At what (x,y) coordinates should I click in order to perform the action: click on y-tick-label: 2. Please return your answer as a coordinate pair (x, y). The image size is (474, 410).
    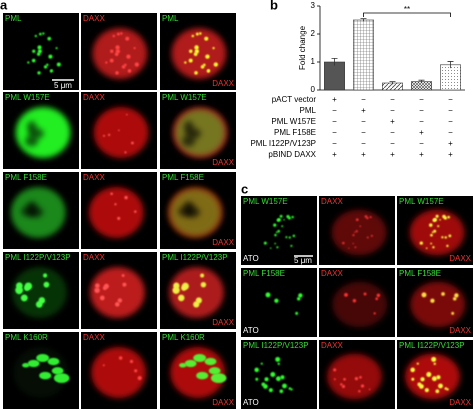
    Looking at the image, I should click on (313, 33).